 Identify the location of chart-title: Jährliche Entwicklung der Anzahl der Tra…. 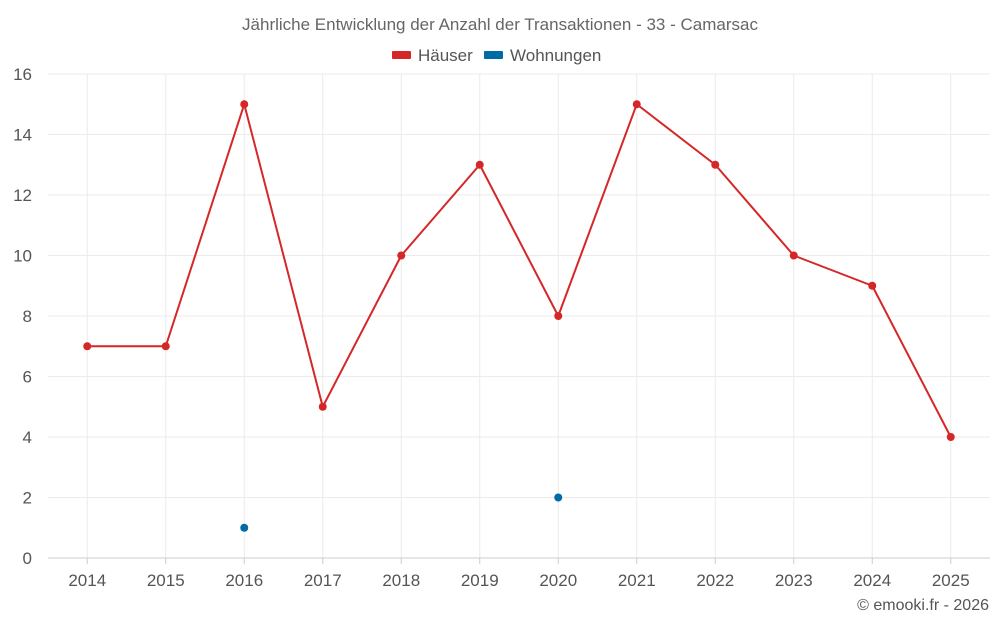
(500, 24).